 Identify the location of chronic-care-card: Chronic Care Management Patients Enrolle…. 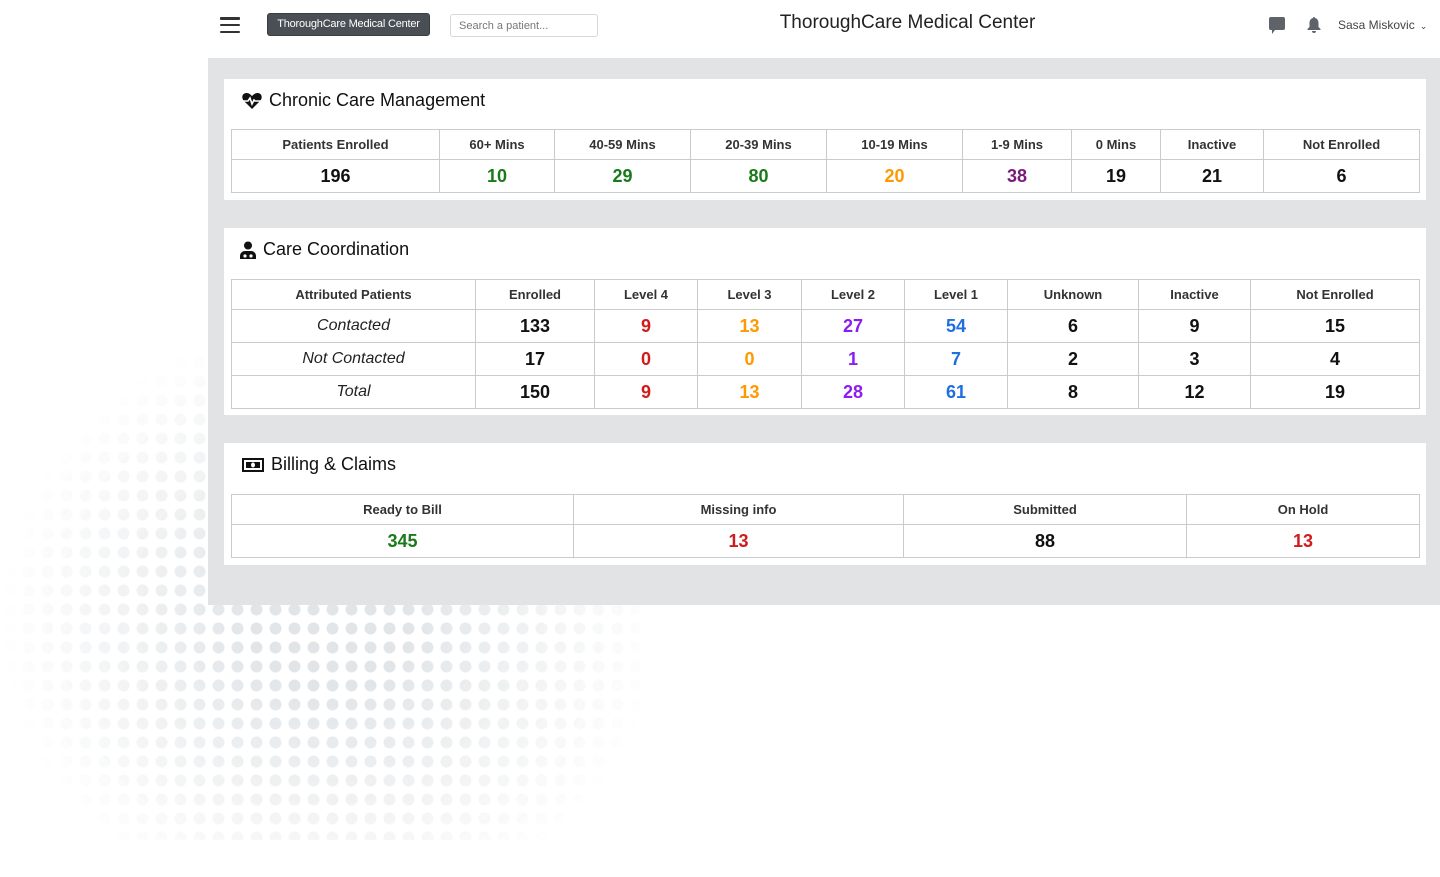
(825, 139).